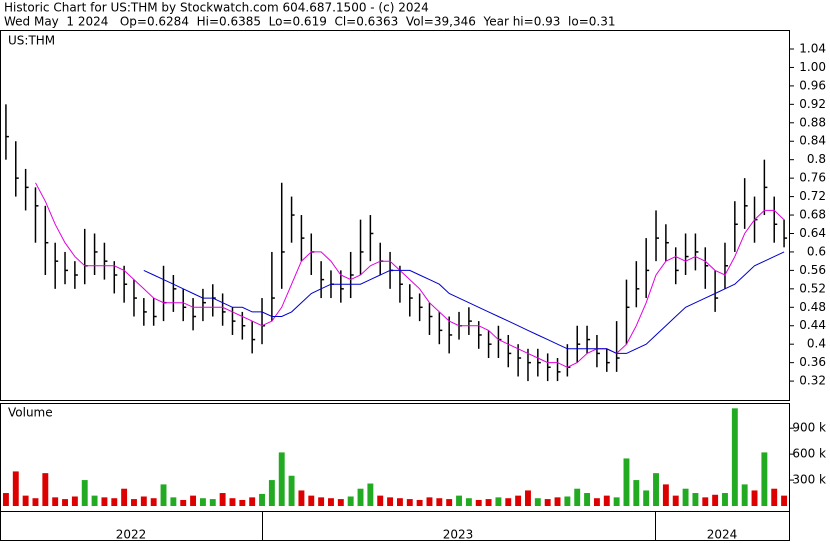 The height and width of the screenshot is (543, 830). Describe the element at coordinates (812, 141) in the screenshot. I see `y-tick-label: 0.84` at that location.